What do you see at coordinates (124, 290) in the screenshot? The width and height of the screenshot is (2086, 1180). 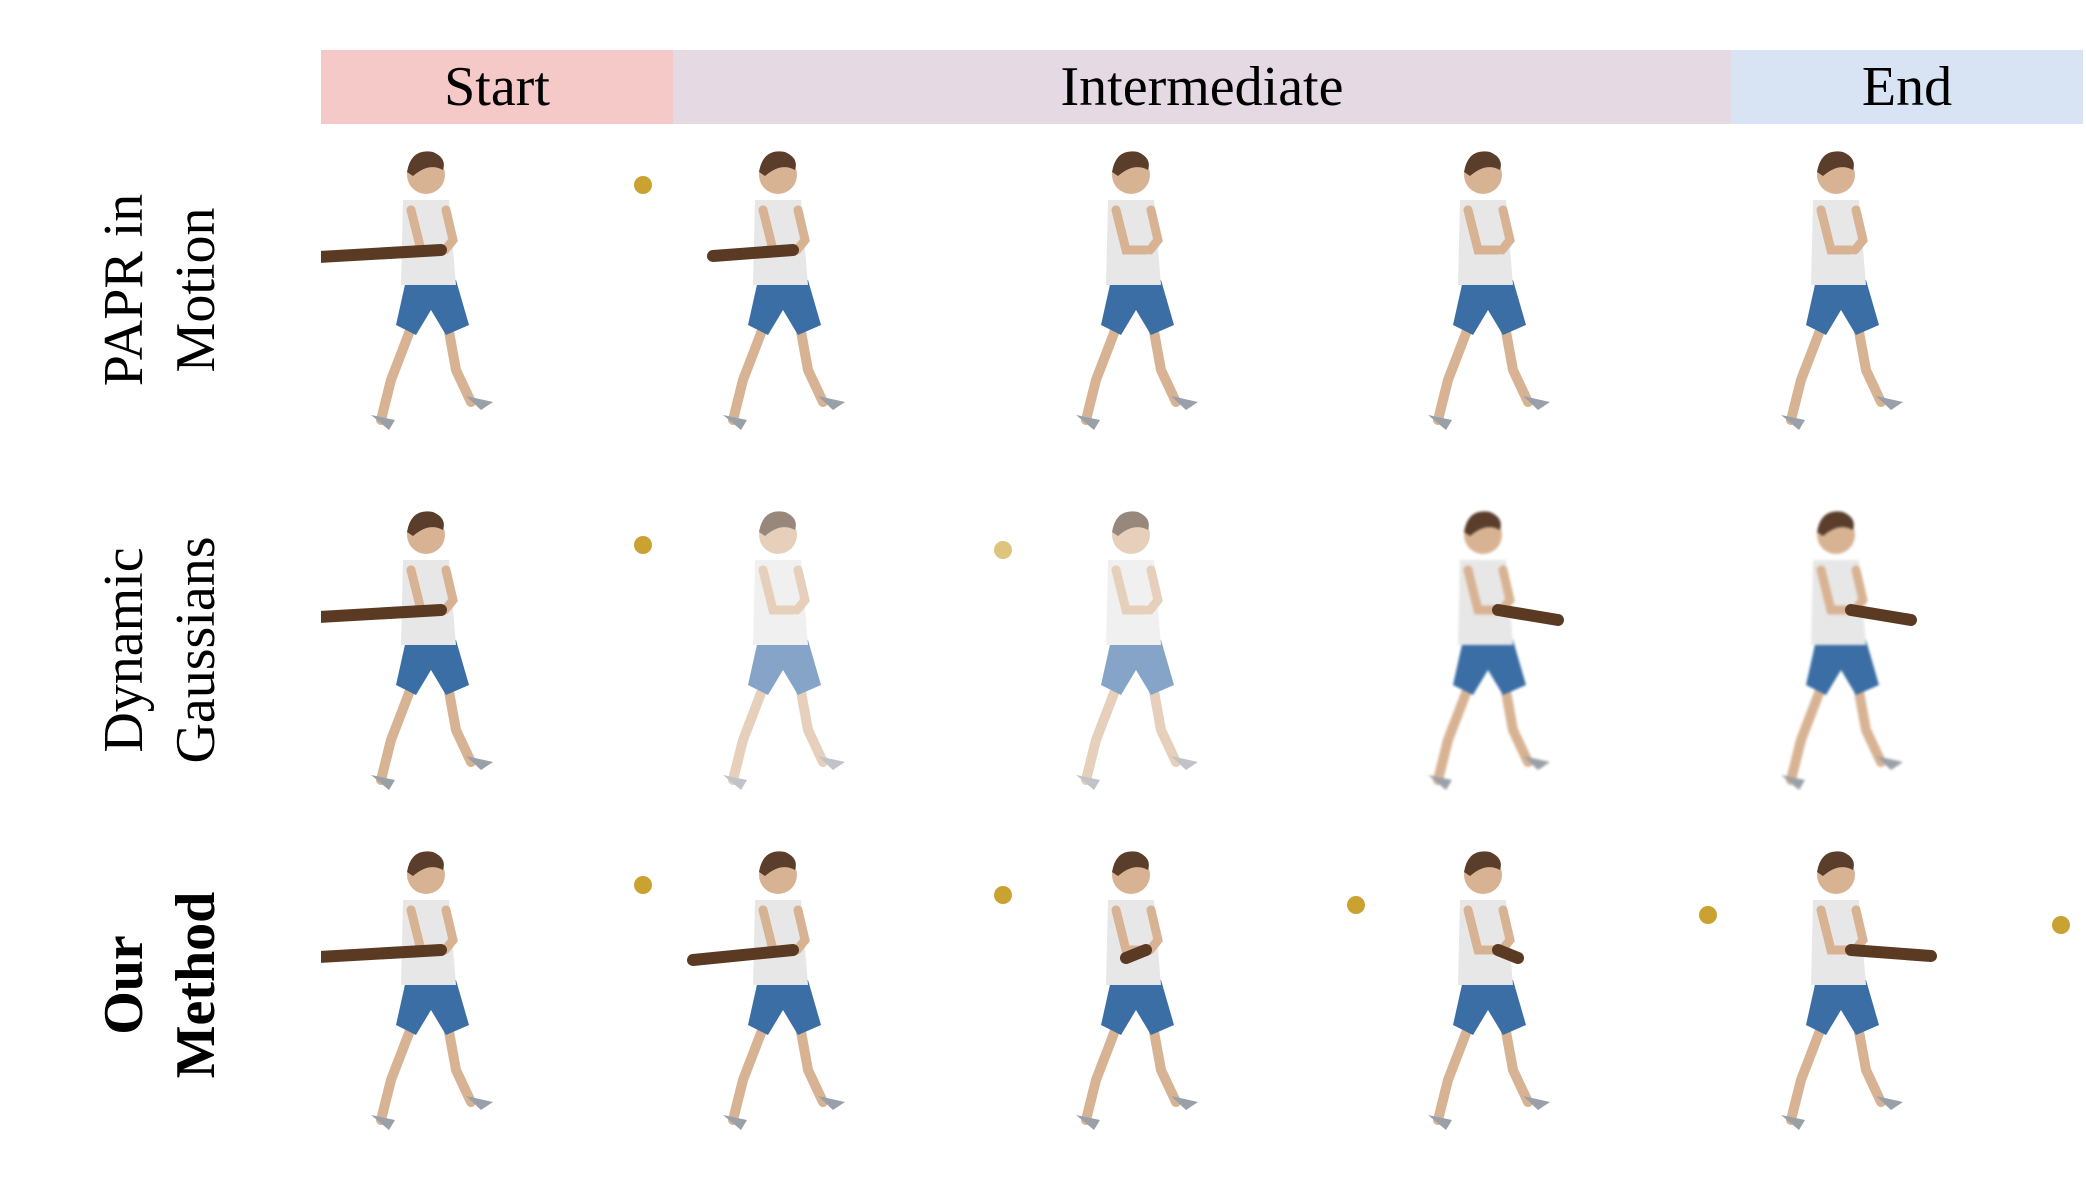 I see `row-label-line1: PAPR in` at bounding box center [124, 290].